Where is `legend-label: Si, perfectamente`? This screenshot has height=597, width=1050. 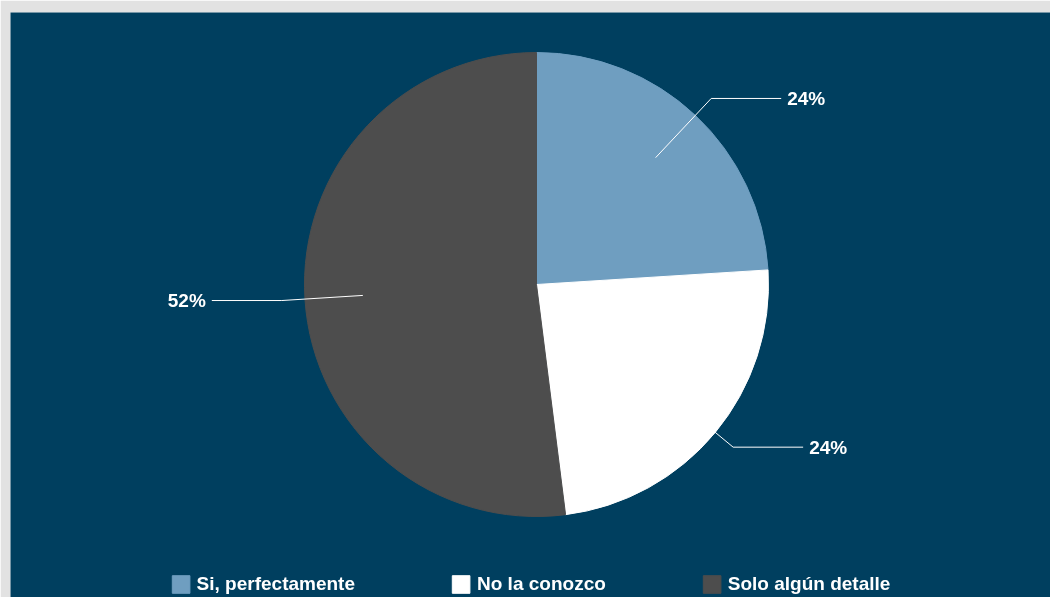
legend-label: Si, perfectamente is located at coordinates (276, 584).